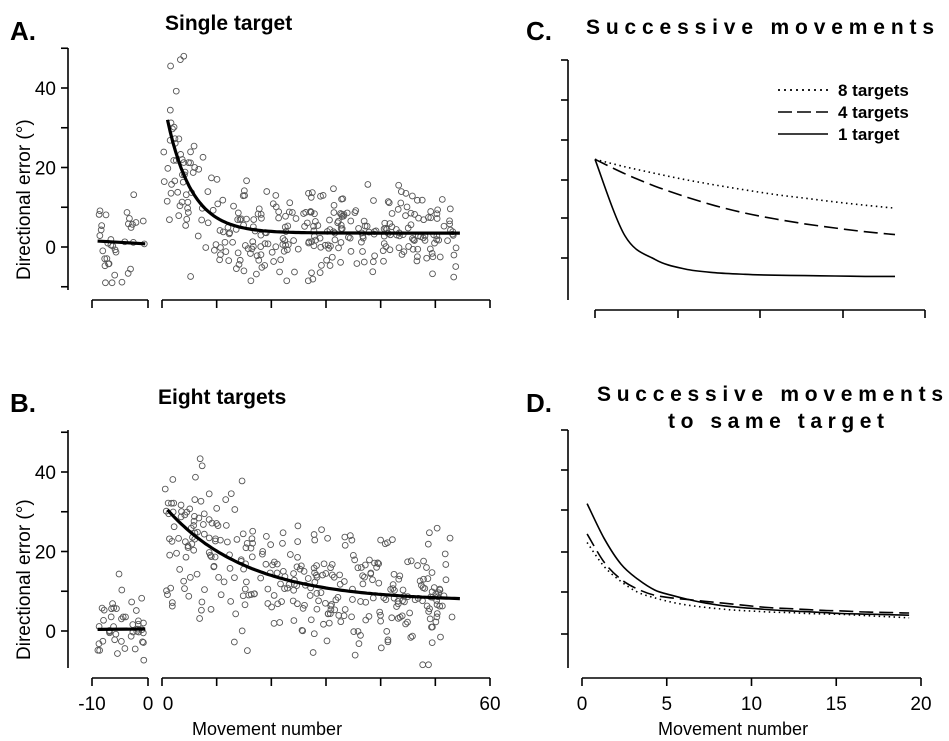 This screenshot has height=741, width=949. I want to click on panel-title-d-line1: Successive movements, so click(771, 394).